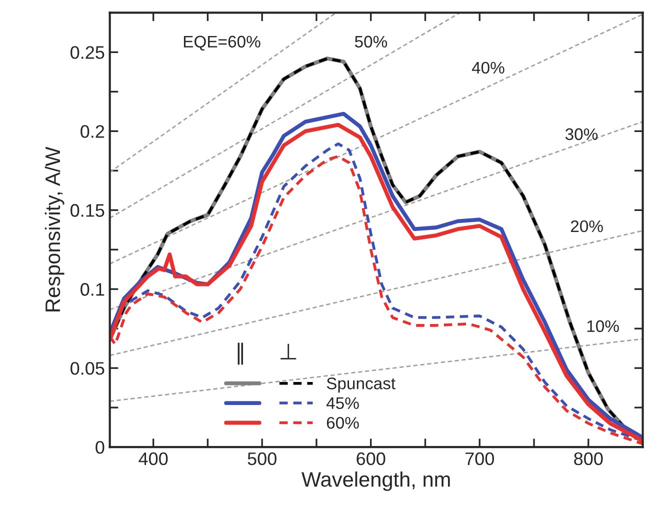 This screenshot has height=508, width=646. I want to click on annotation: 10%, so click(603, 326).